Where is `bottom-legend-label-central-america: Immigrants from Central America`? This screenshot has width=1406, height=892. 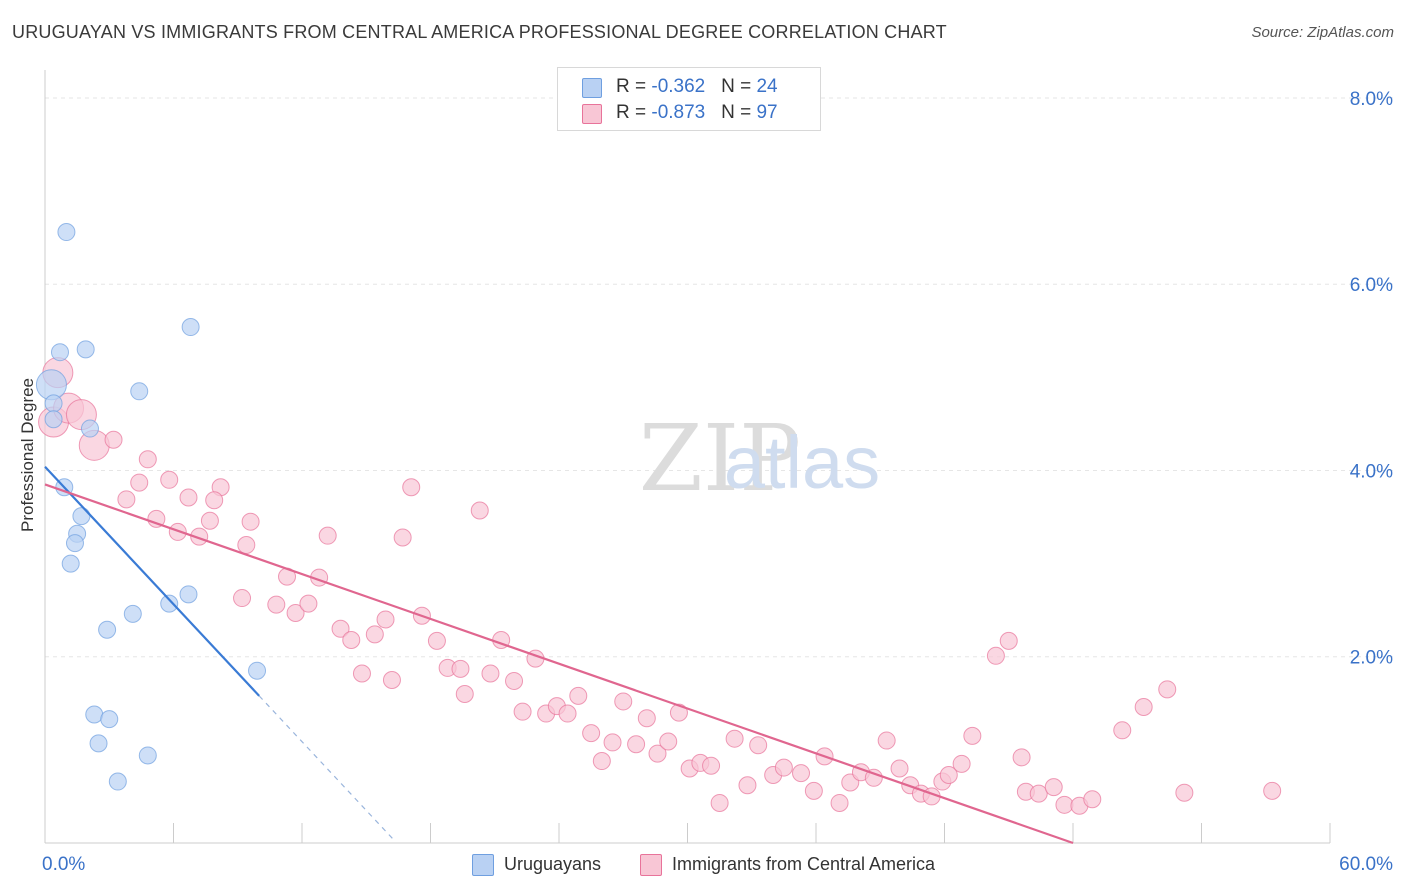 bottom-legend-label-central-america: Immigrants from Central America is located at coordinates (804, 864).